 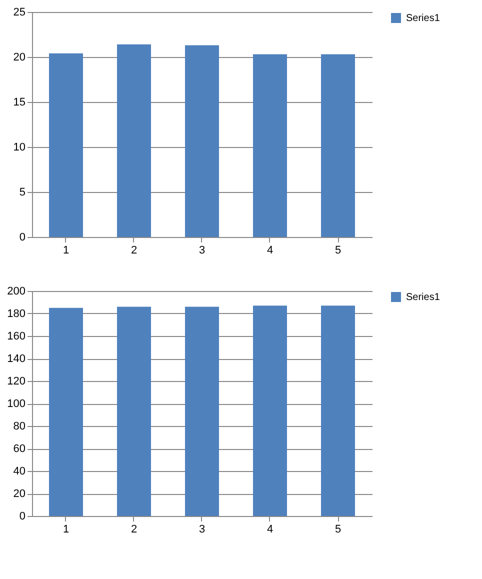 What do you see at coordinates (19, 472) in the screenshot?
I see `y-tick-label: 40` at bounding box center [19, 472].